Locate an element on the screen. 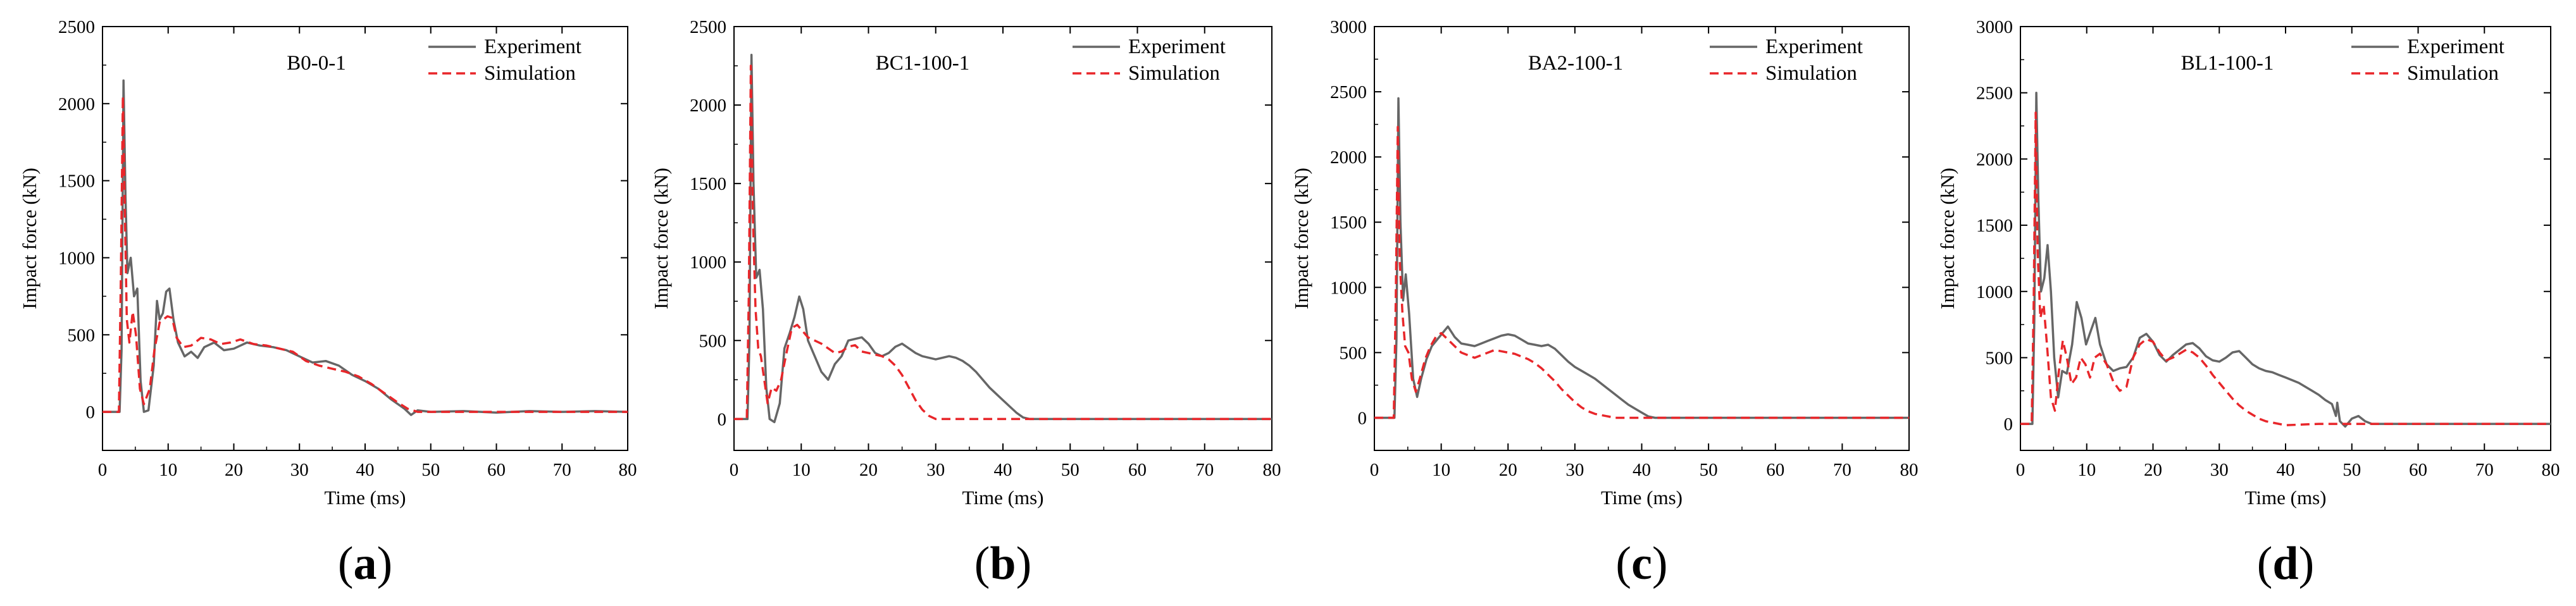 The image size is (2576, 606). specimen-label: BA2-100-1 is located at coordinates (1575, 63).